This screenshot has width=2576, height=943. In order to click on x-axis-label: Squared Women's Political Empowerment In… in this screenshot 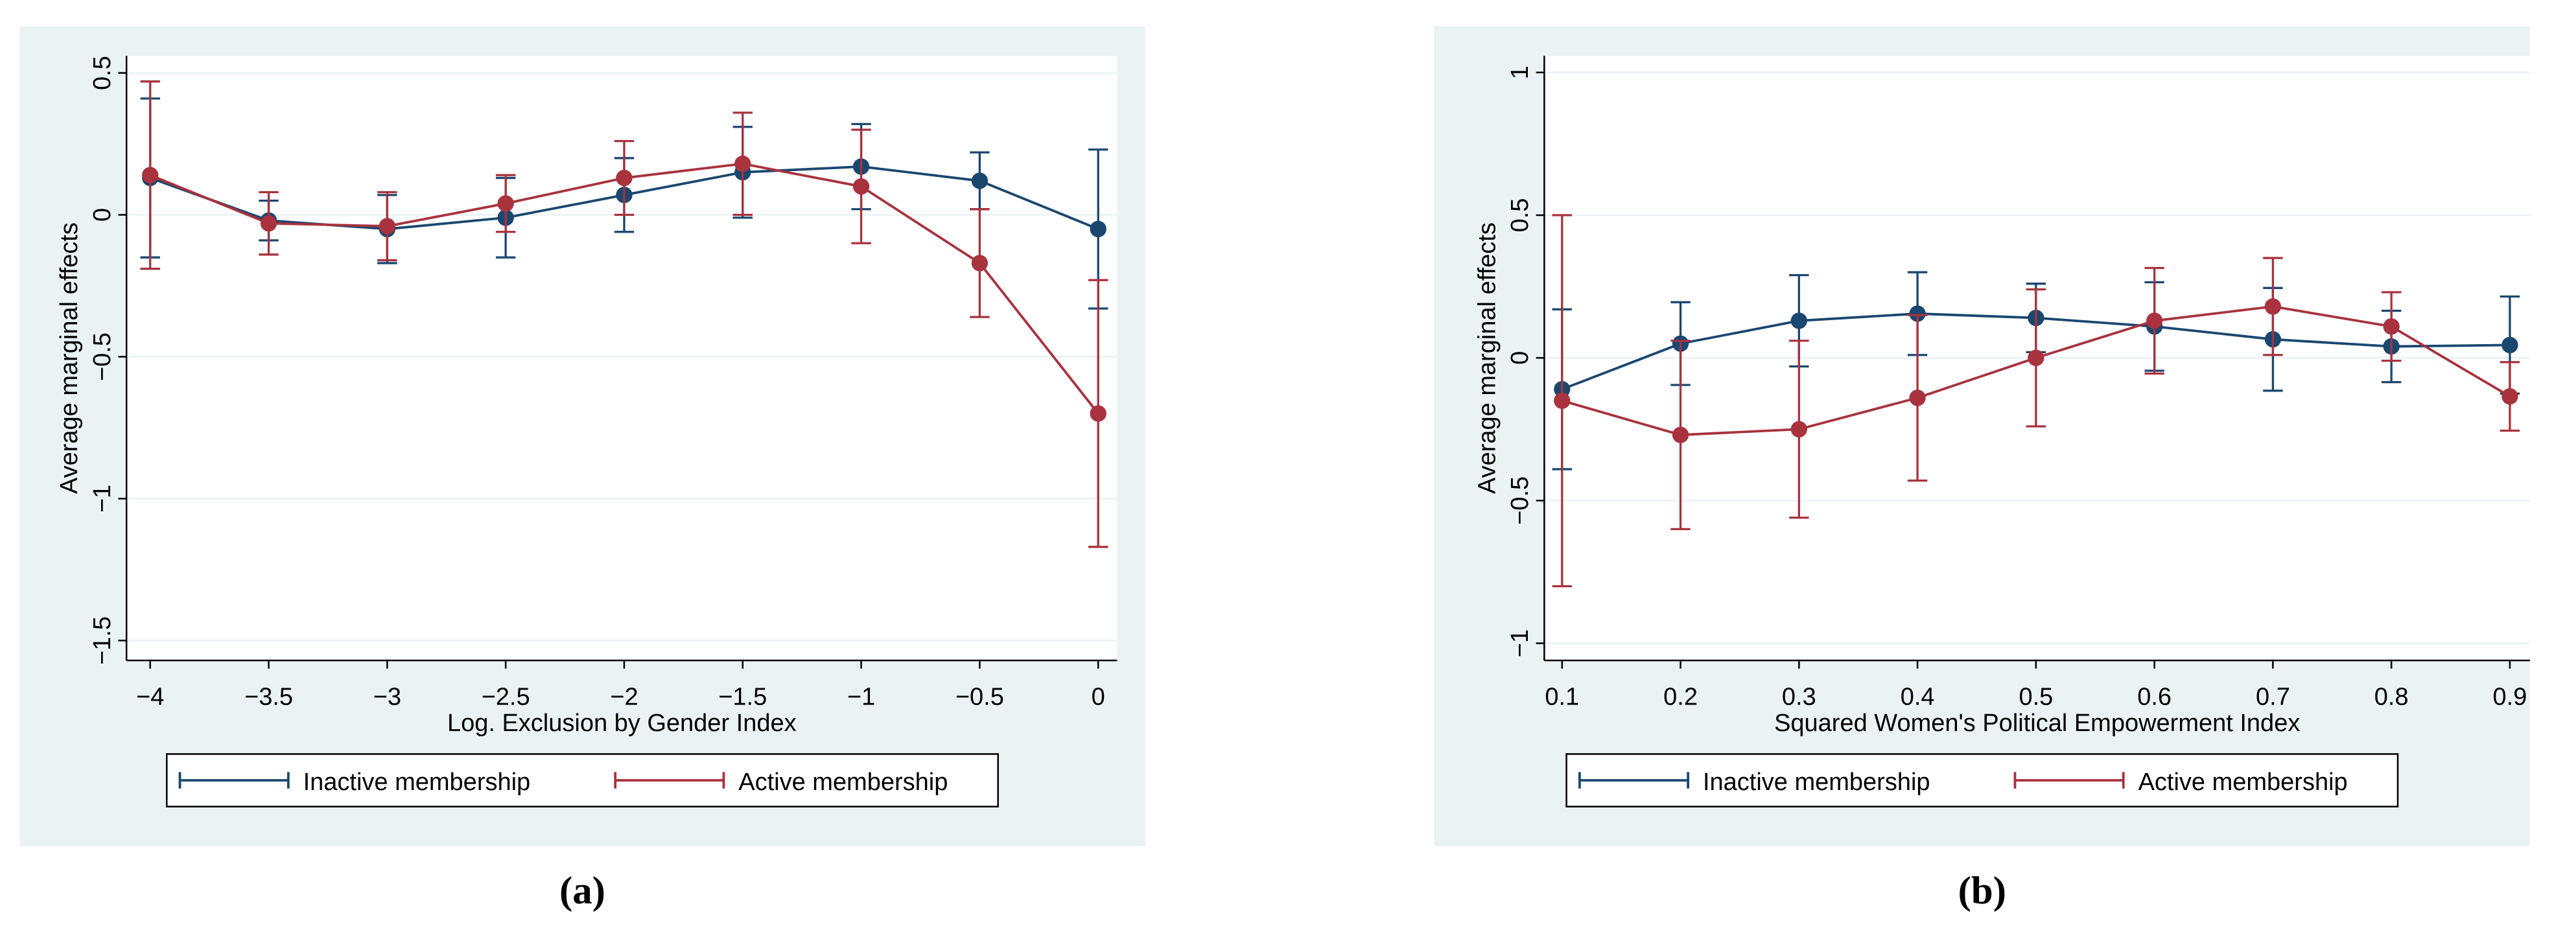, I will do `click(2037, 723)`.